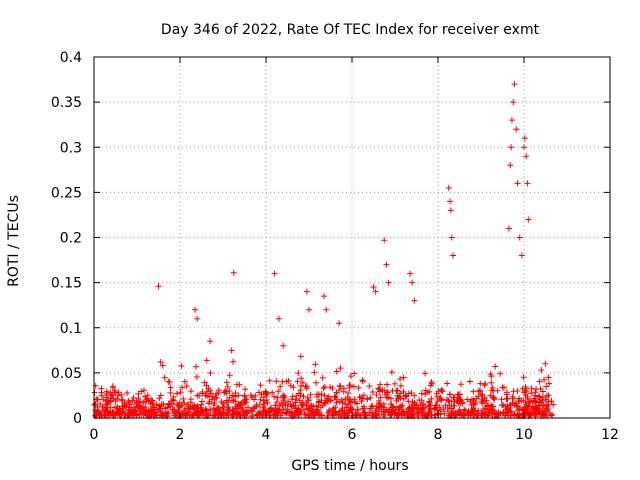  What do you see at coordinates (77, 419) in the screenshot?
I see `y-tick-label: 0` at bounding box center [77, 419].